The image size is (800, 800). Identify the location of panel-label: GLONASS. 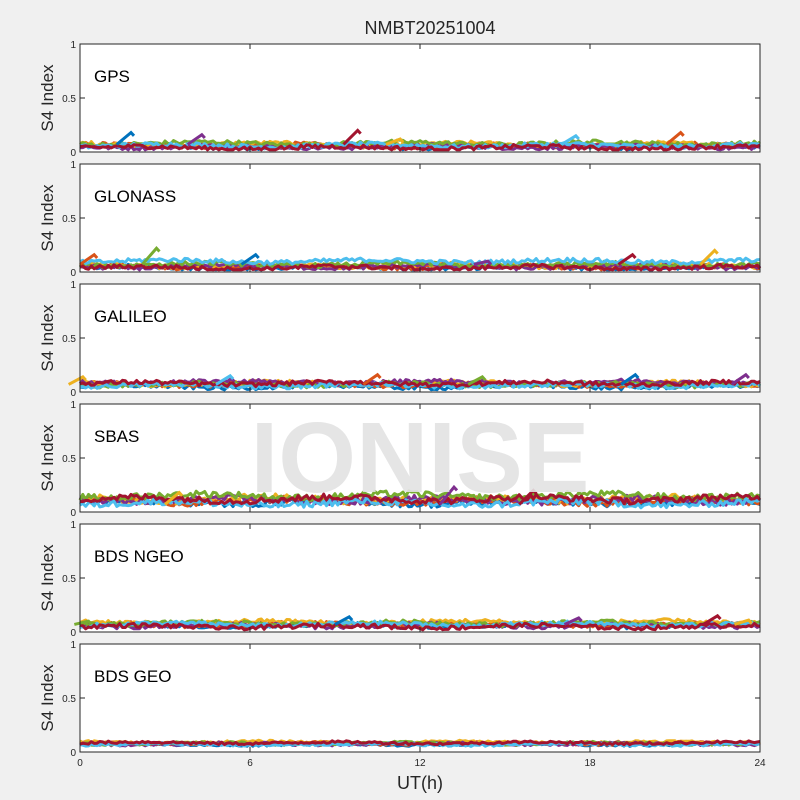
(135, 196).